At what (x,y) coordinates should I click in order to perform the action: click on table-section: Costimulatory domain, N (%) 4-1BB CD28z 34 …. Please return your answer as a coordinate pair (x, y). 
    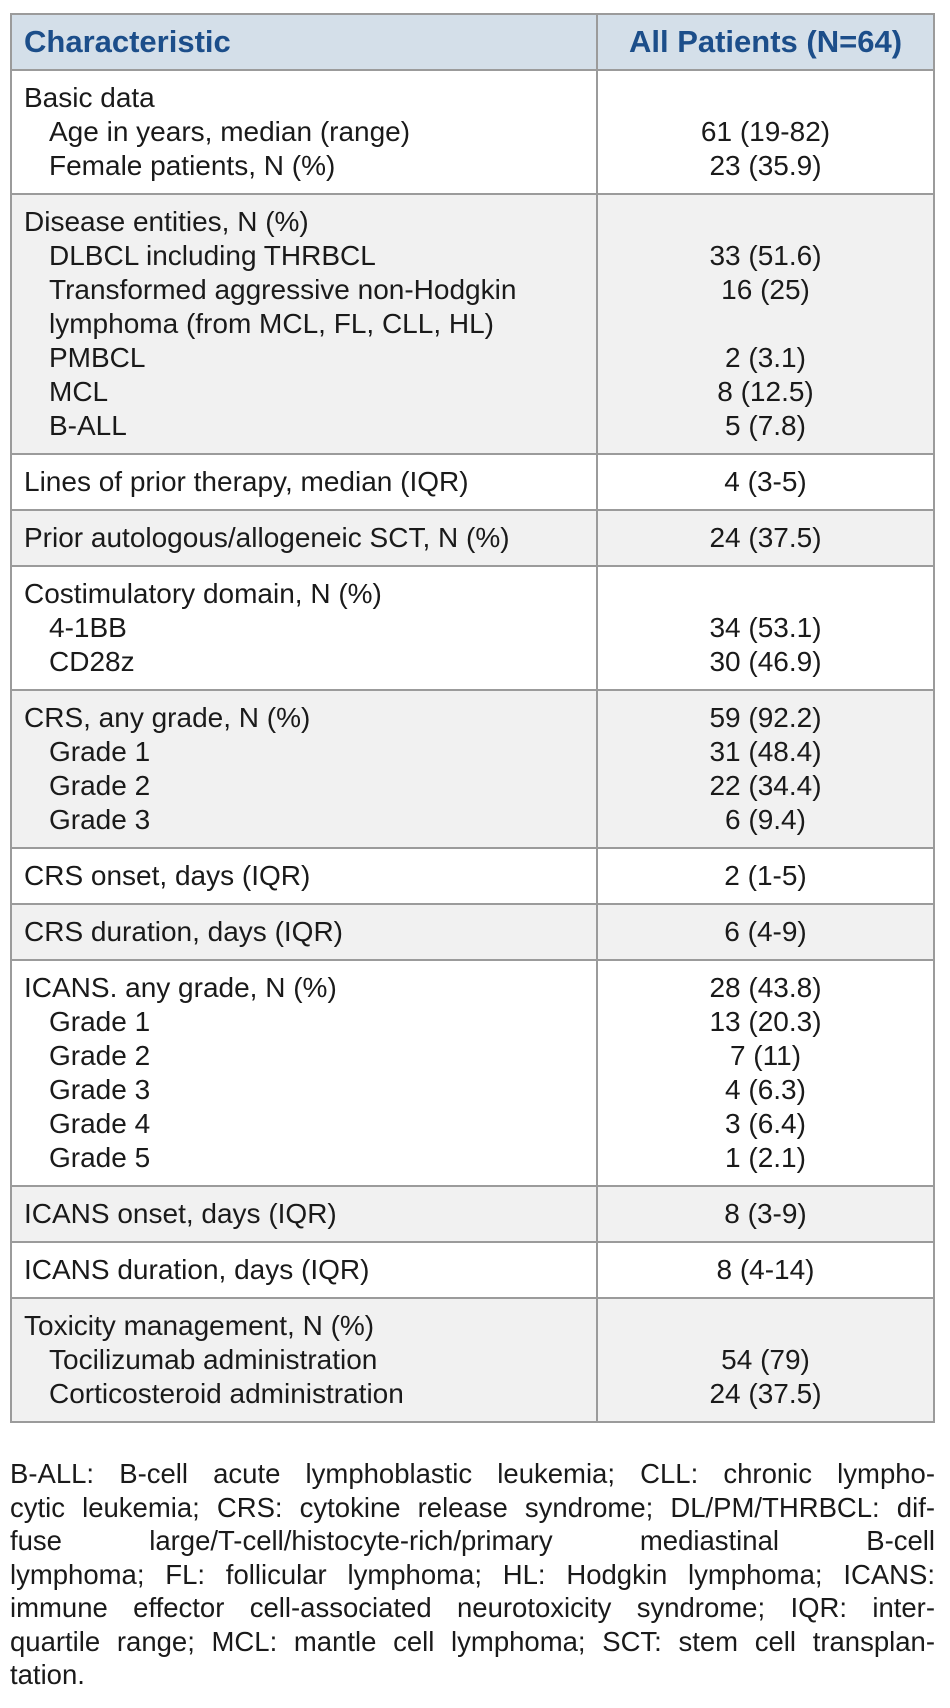
    Looking at the image, I should click on (472, 627).